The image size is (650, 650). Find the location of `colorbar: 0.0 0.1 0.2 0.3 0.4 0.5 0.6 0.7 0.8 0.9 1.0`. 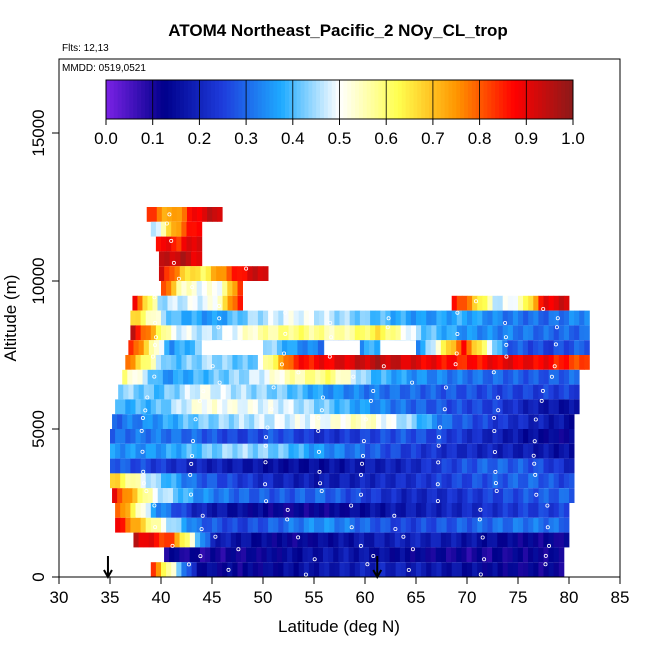

colorbar: 0.0 0.1 0.2 0.3 0.4 0.5 0.6 0.7 0.8 0.9 1.0 is located at coordinates (339, 113).